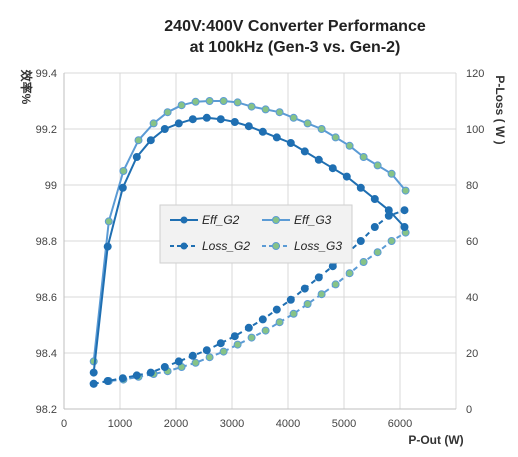 The width and height of the screenshot is (518, 457). Describe the element at coordinates (344, 424) in the screenshot. I see `x-tick-label: 5000` at that location.